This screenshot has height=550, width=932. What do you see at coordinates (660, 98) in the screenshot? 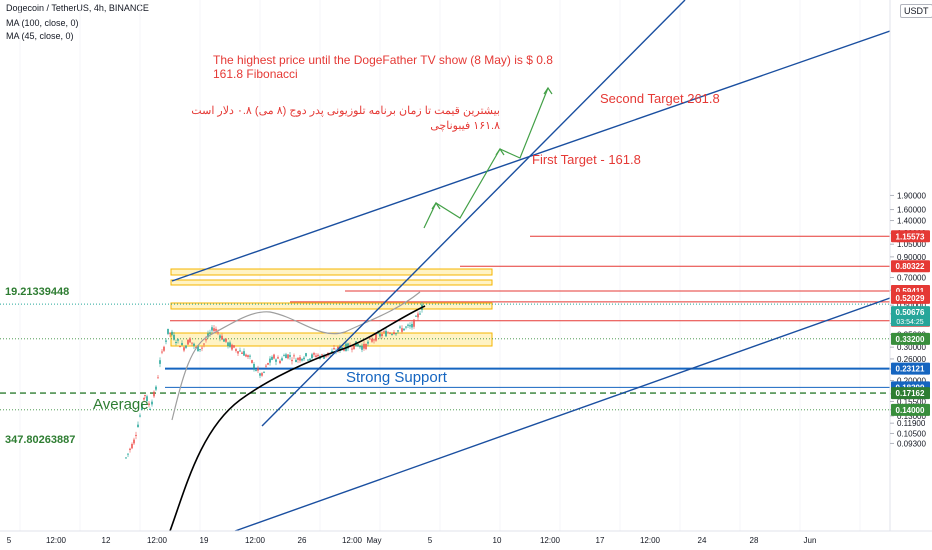
I see `label-second-target: Second Target 261.8` at bounding box center [660, 98].